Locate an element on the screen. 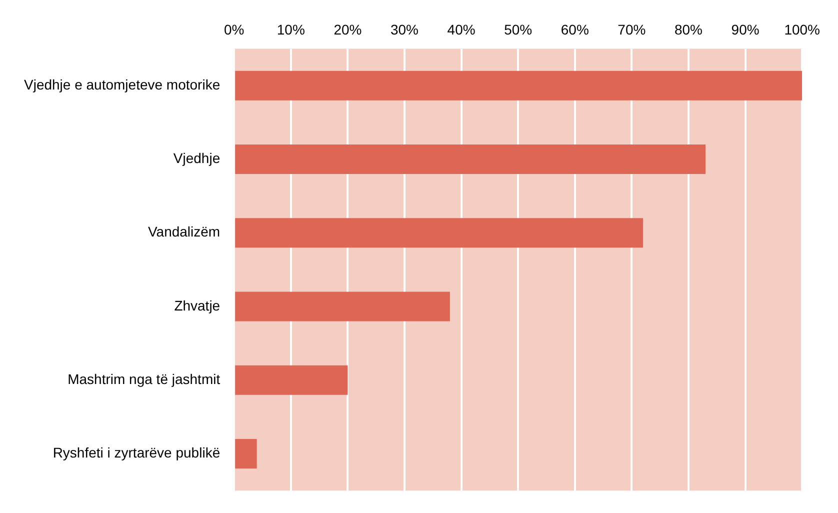 This screenshot has height=513, width=838. x-tick-label: 90% is located at coordinates (745, 29).